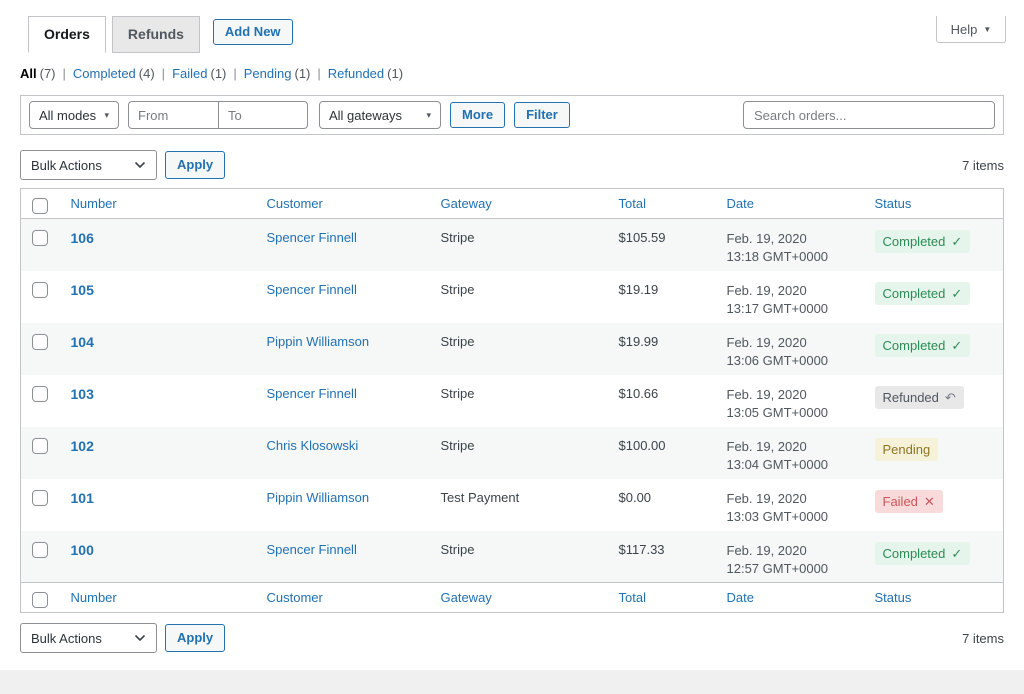  I want to click on customer-cell: Chris Klosowski, so click(344, 453).